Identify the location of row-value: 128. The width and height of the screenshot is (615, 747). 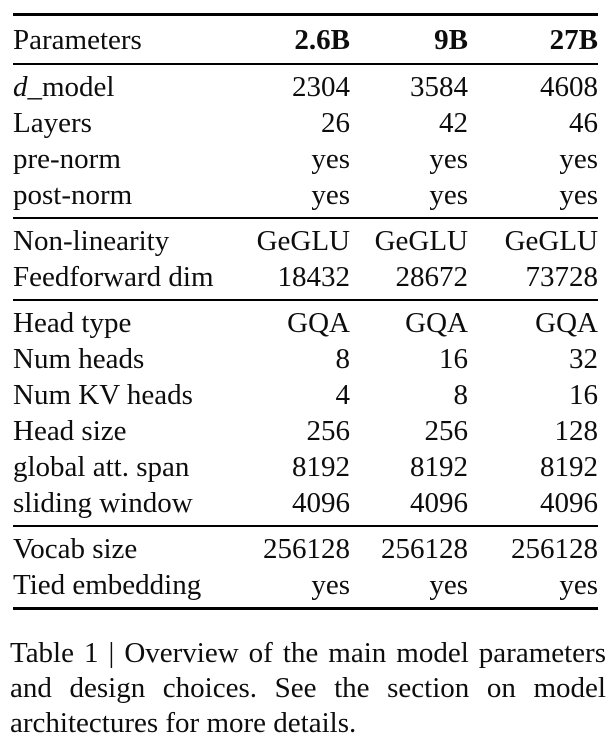
(576, 431).